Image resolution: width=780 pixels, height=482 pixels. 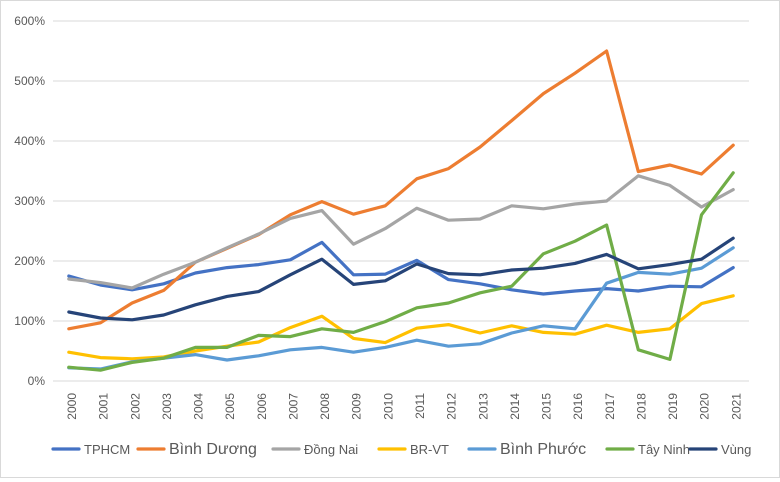 What do you see at coordinates (29, 21) in the screenshot?
I see `y-tick-label: 600%` at bounding box center [29, 21].